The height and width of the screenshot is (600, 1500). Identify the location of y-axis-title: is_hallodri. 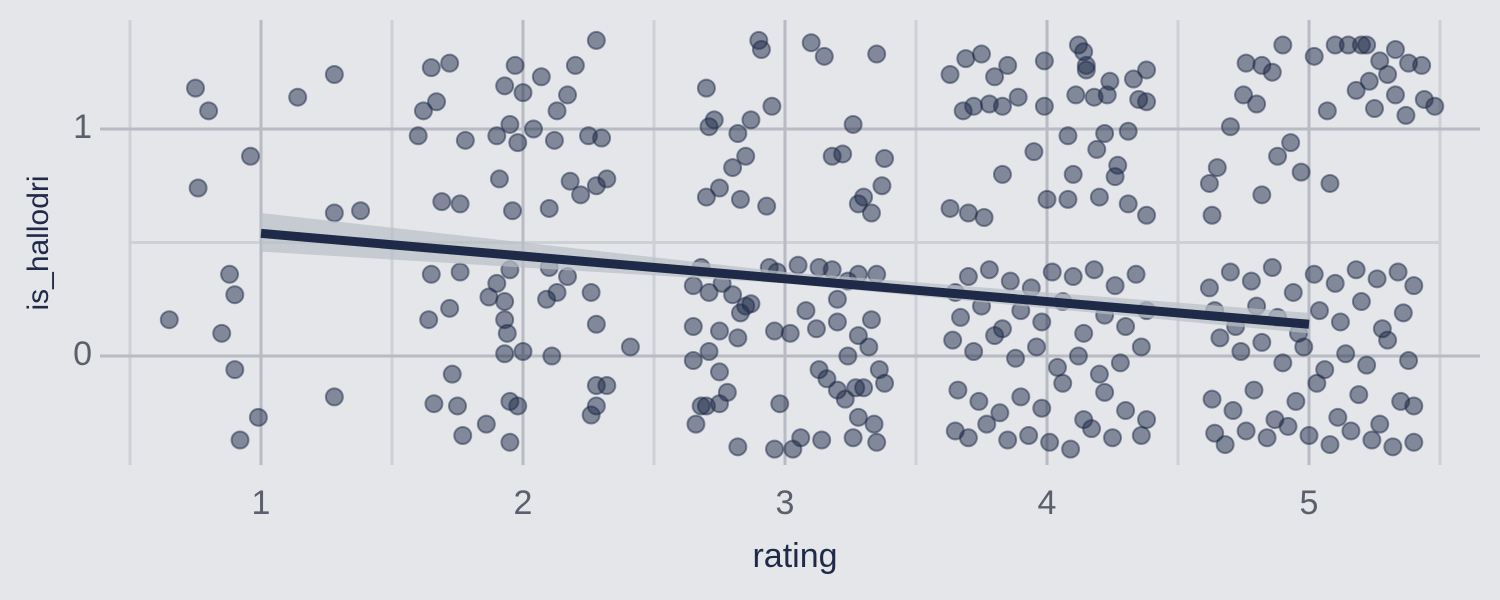
(38, 242).